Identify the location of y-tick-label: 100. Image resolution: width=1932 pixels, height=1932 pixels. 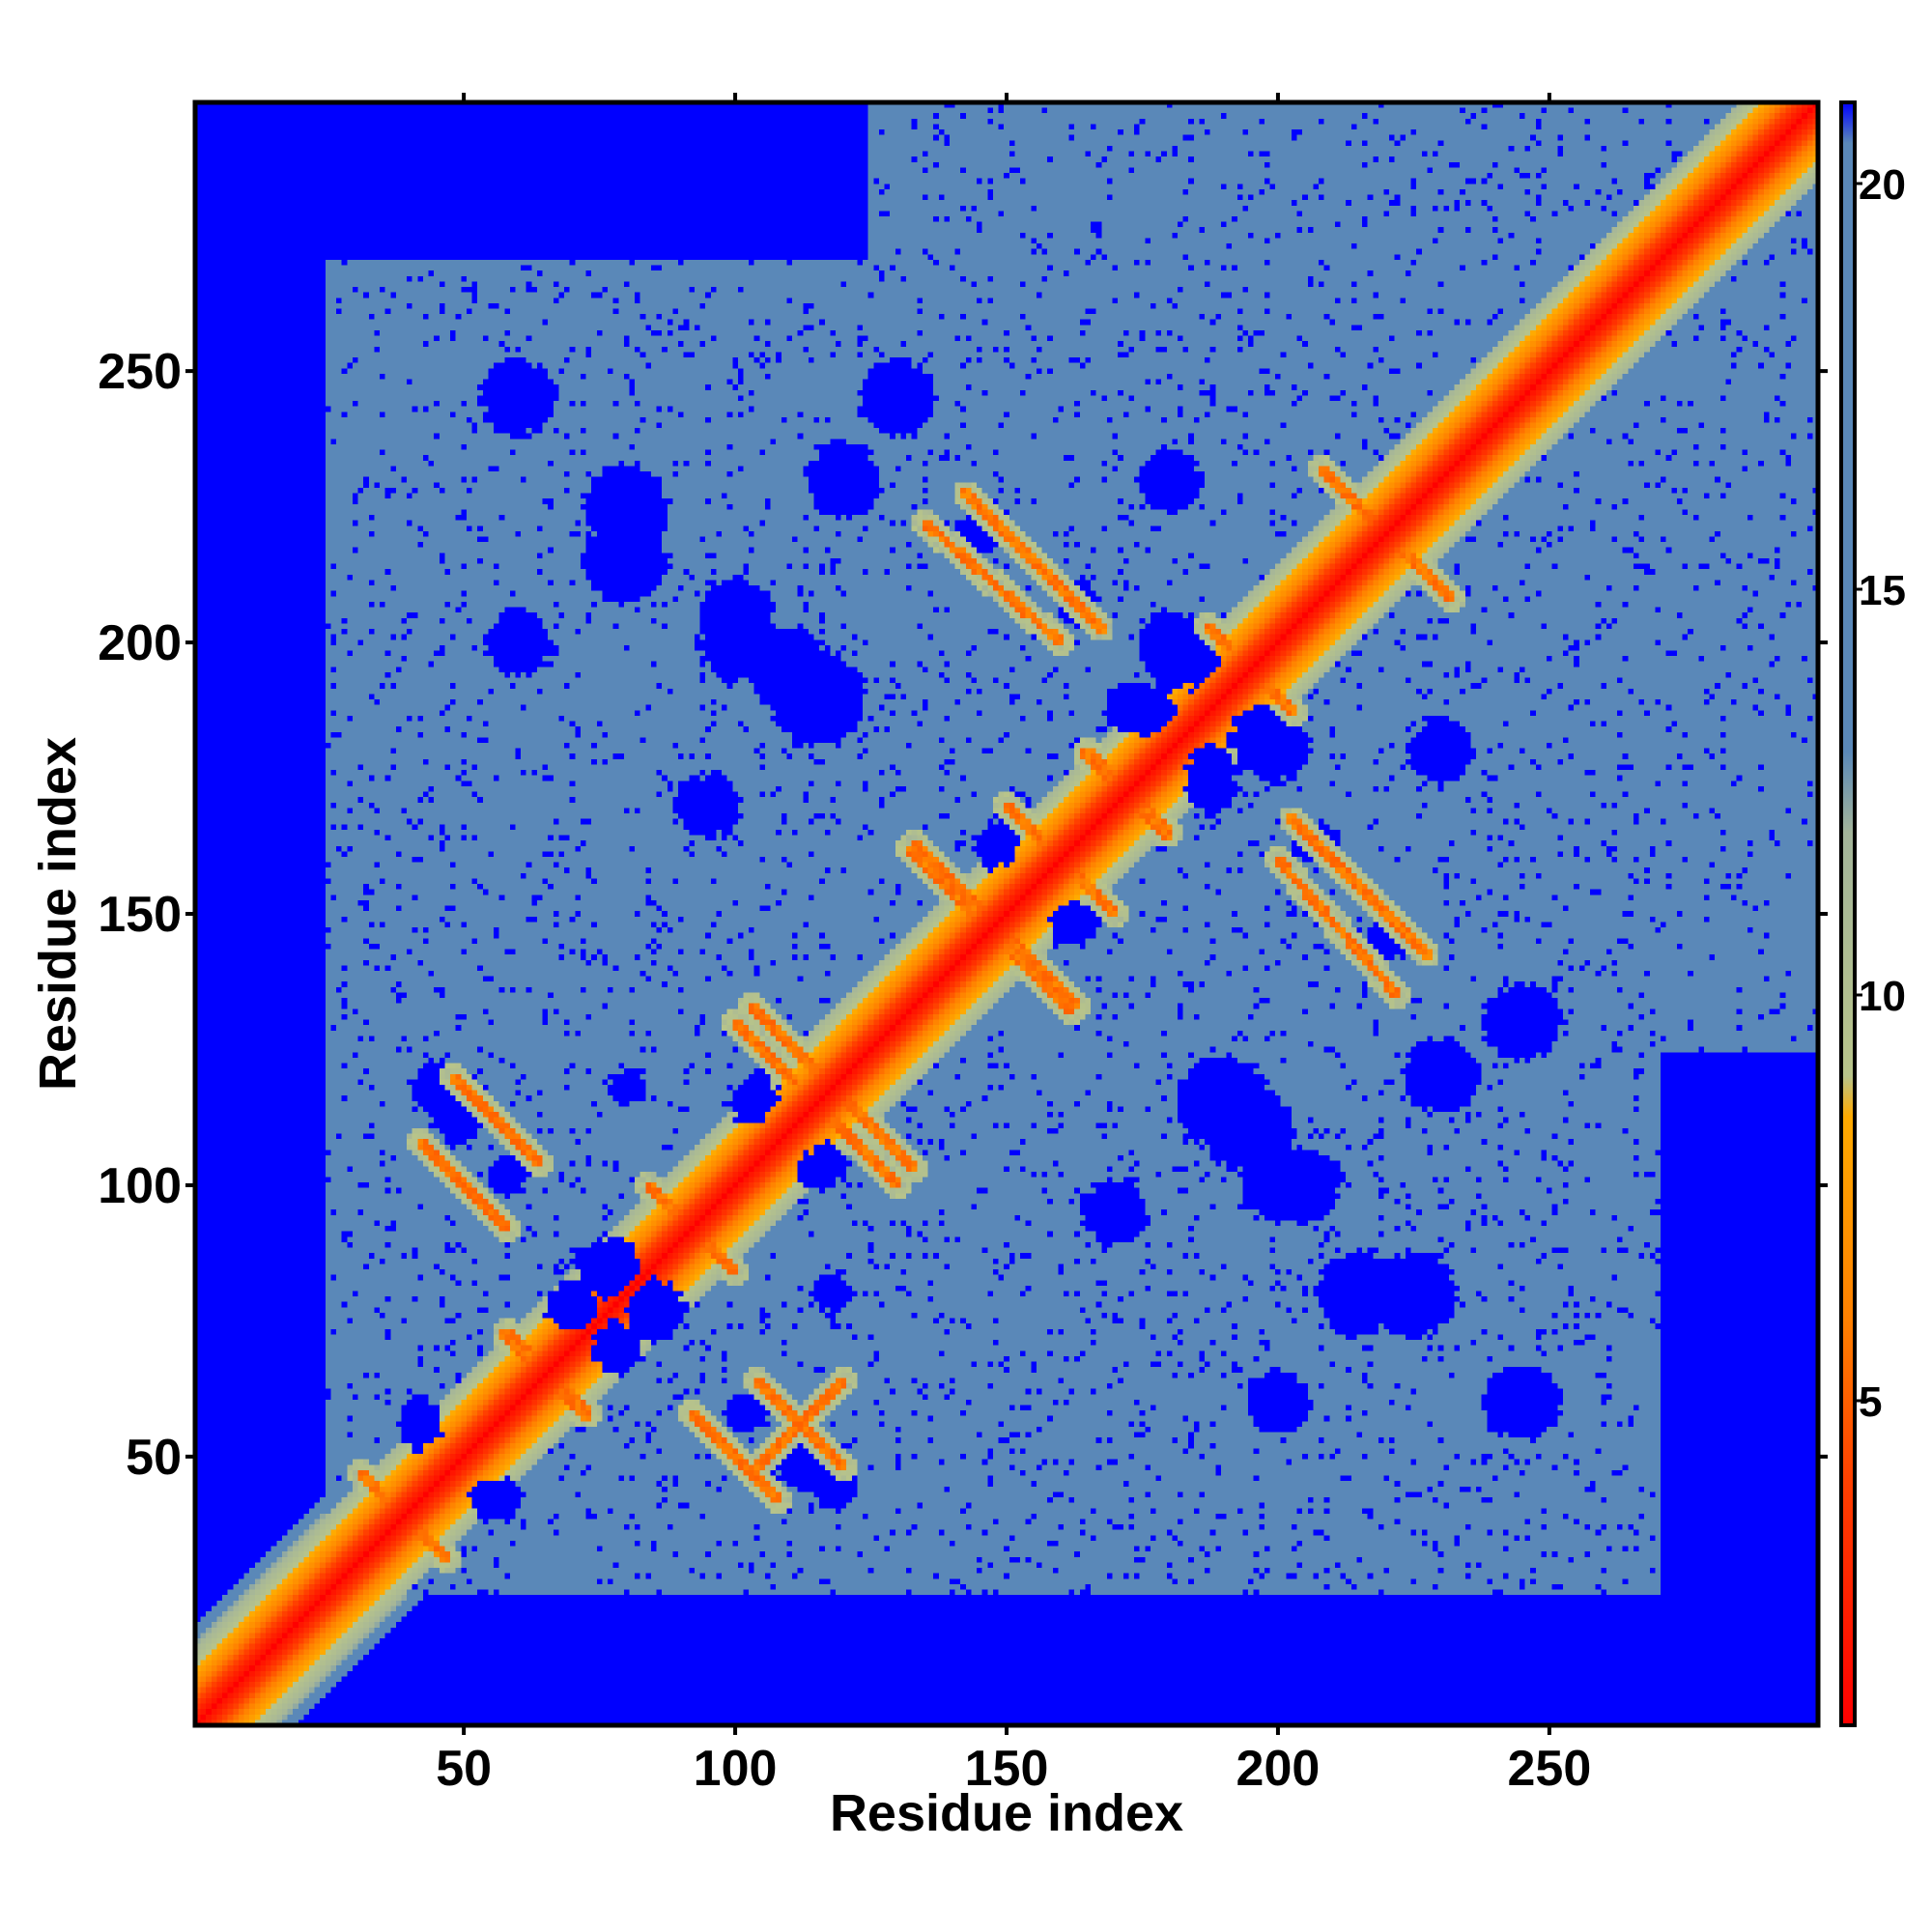
(140, 1186).